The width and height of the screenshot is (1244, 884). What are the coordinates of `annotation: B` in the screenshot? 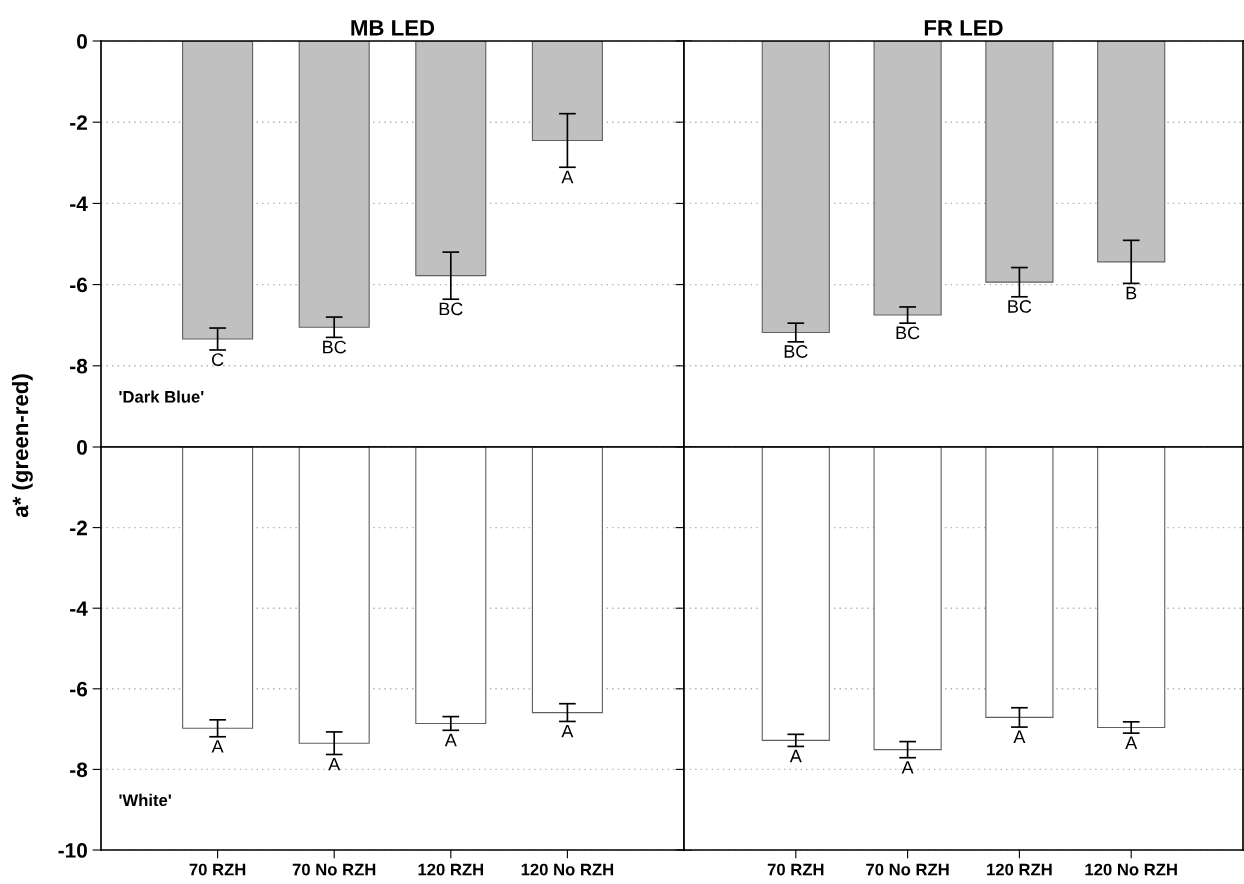 It's located at (1131, 293).